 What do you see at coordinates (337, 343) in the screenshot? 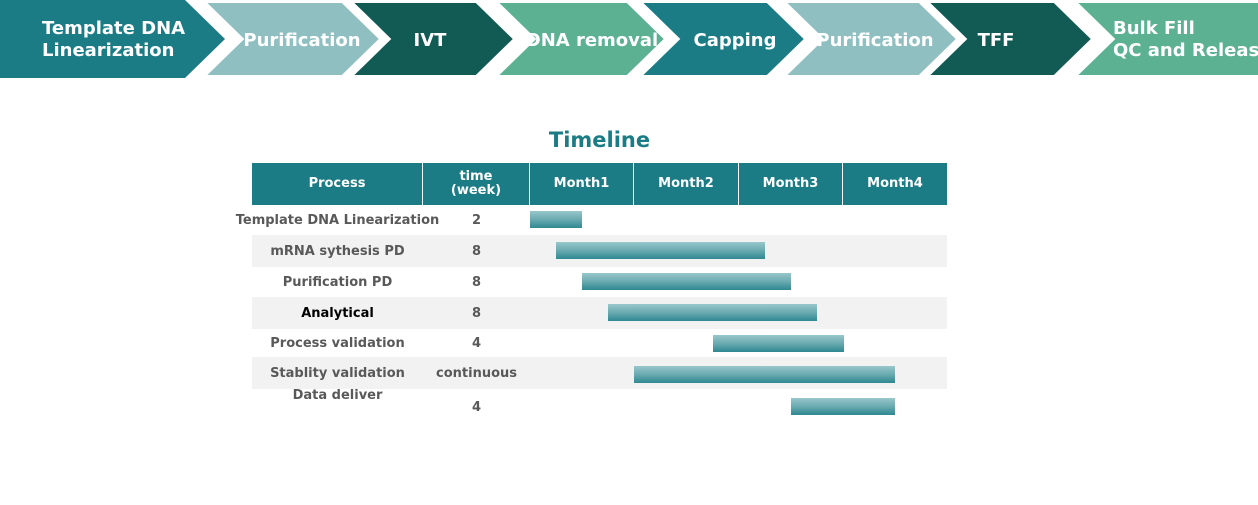
I see `row-process-label: Process validation` at bounding box center [337, 343].